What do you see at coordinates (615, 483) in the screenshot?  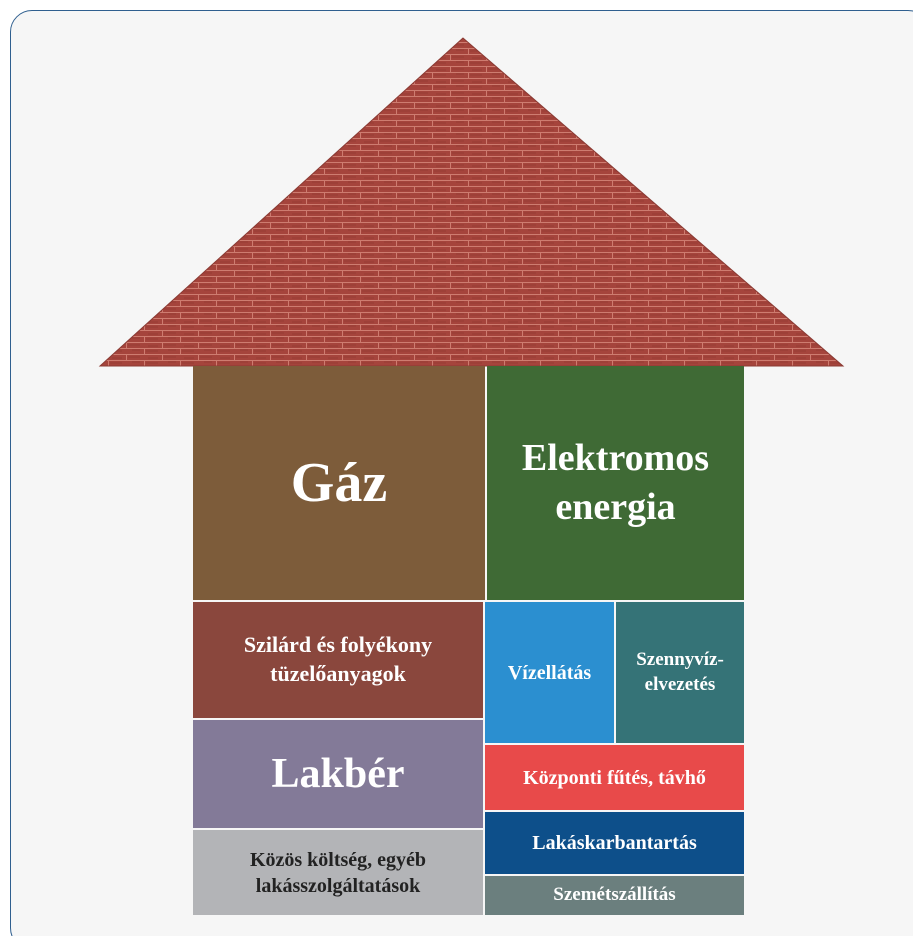 I see `node-electricity: Elektromos energia` at bounding box center [615, 483].